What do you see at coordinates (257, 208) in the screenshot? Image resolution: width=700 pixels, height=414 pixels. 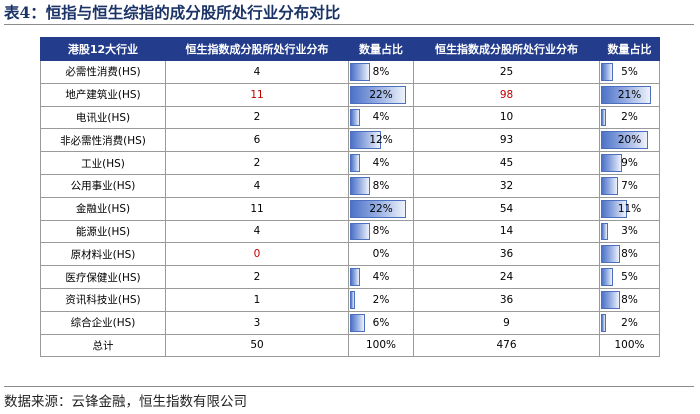 I see `hsi-count-cell: 11` at bounding box center [257, 208].